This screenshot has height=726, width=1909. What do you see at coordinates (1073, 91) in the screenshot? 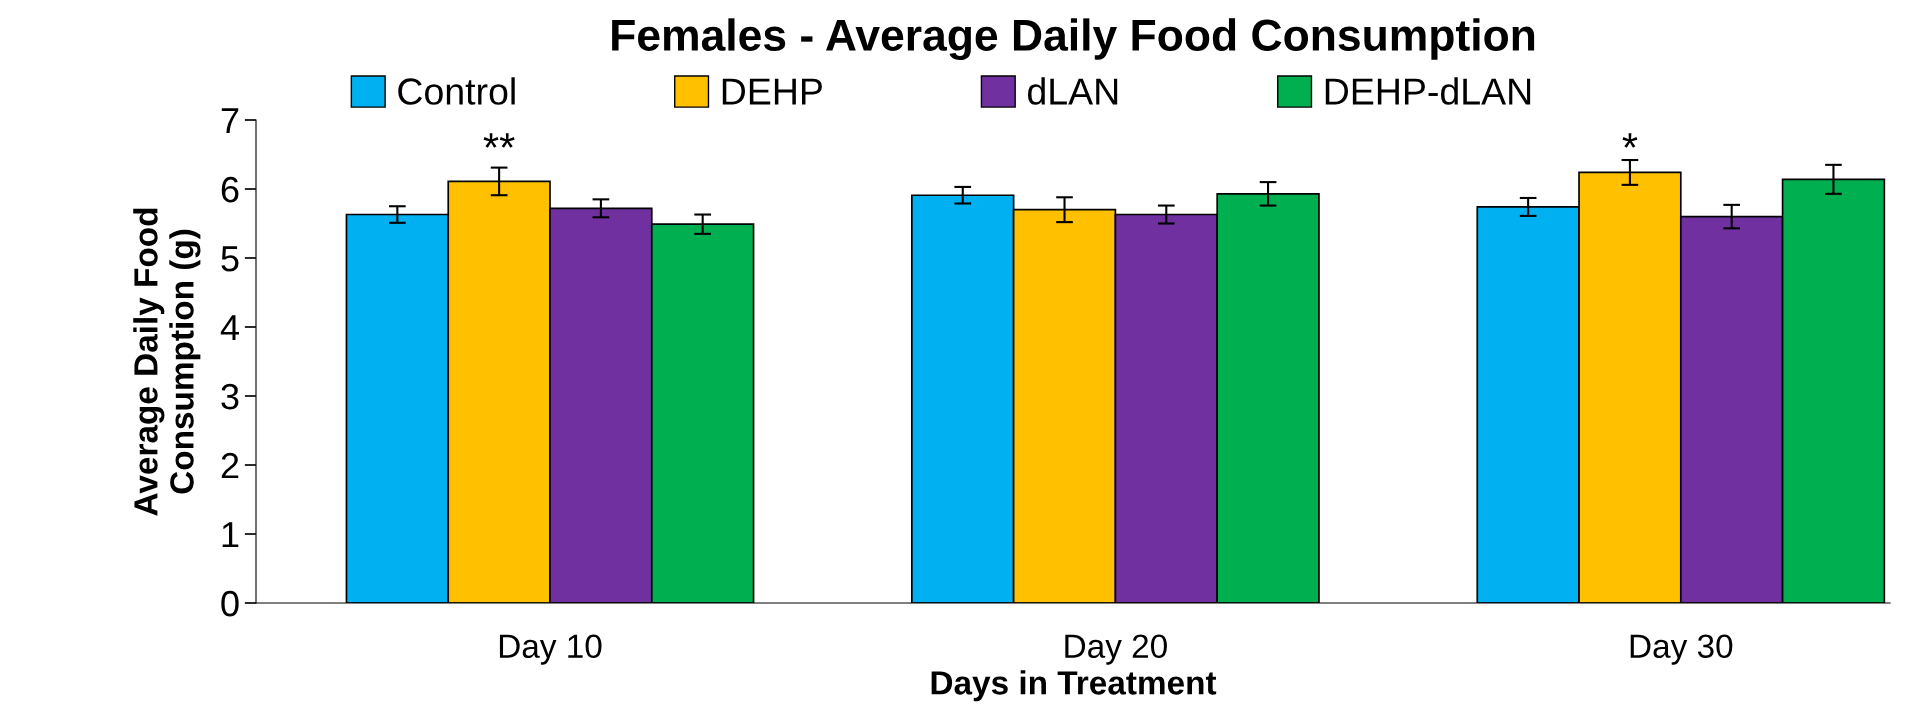
I see `legend-label: dLAN` at bounding box center [1073, 91].